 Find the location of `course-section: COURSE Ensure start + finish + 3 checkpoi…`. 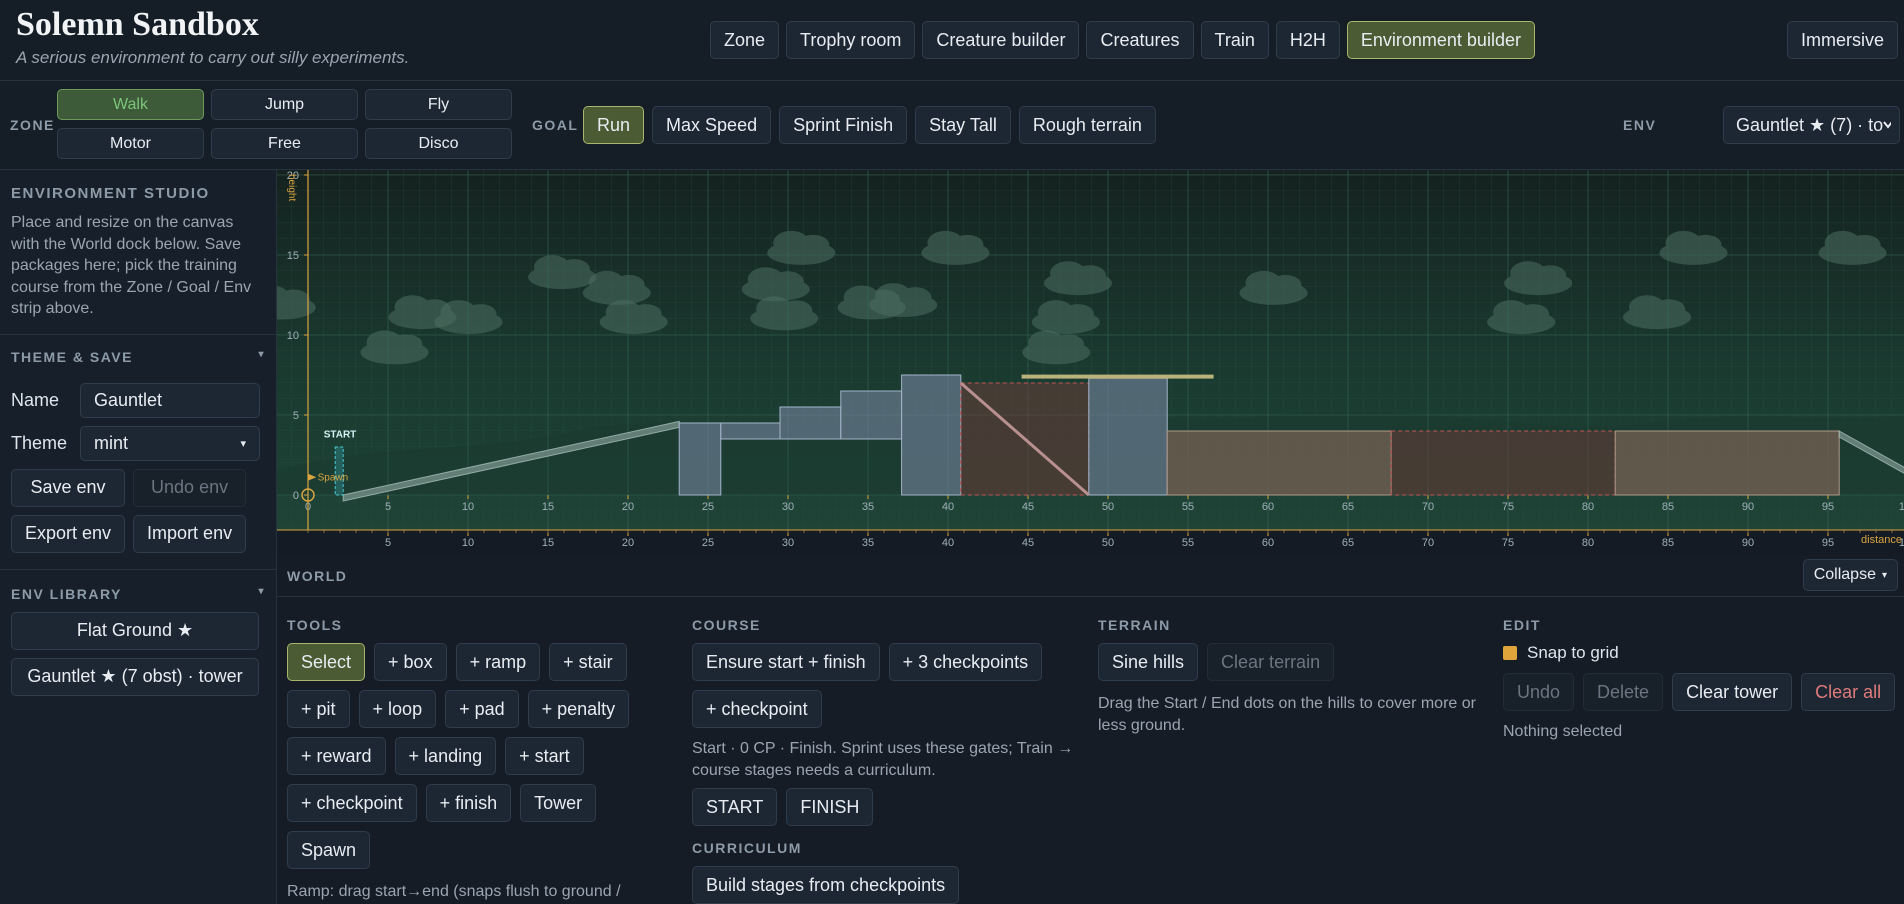

course-section: COURSE Ensure start + finish + 3 checkpoi… is located at coordinates (892, 760).